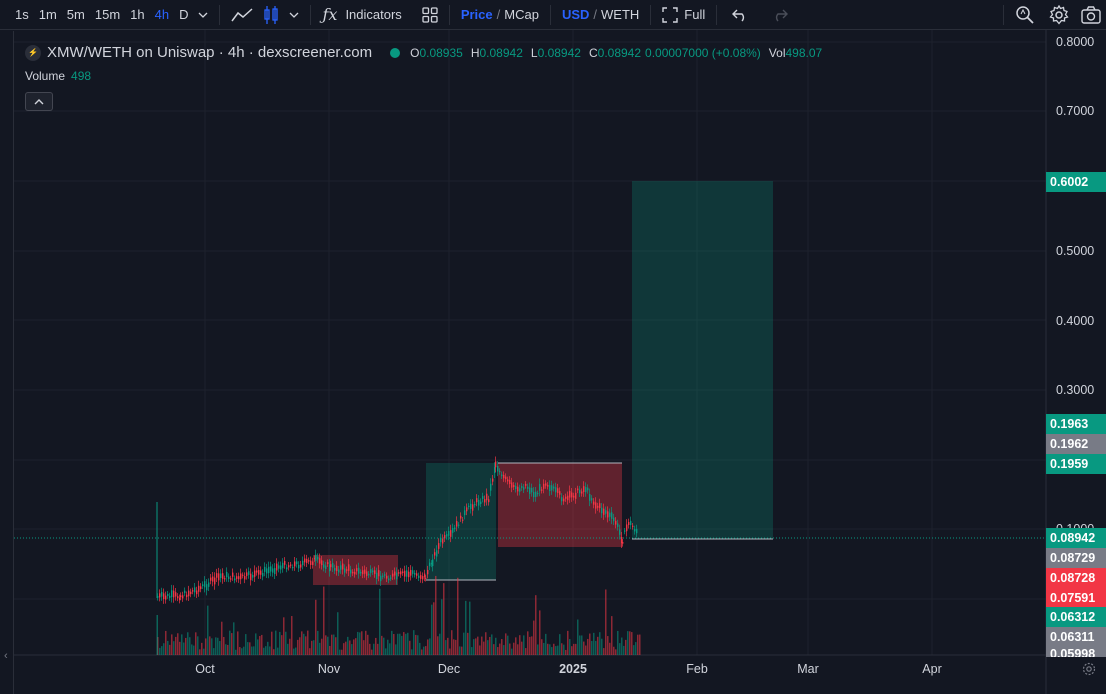 This screenshot has height=694, width=1106. What do you see at coordinates (499, 14) in the screenshot?
I see `price-mcap-toggle: Price / MCap` at bounding box center [499, 14].